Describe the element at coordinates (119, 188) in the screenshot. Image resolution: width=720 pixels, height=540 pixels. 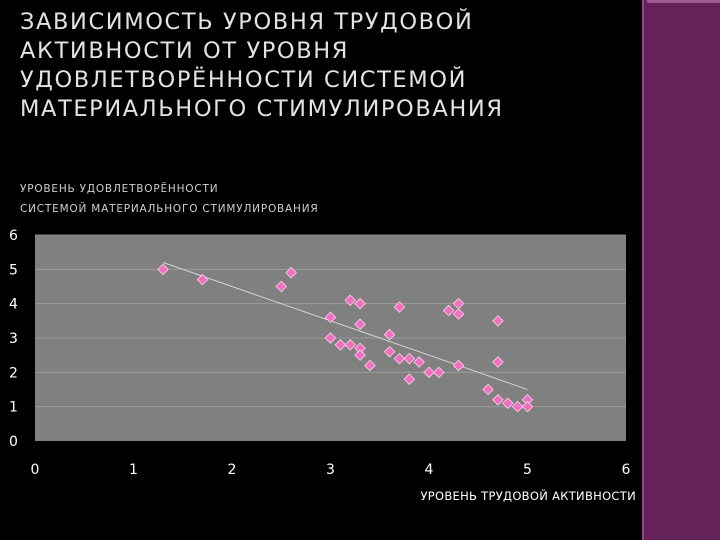
I see `y-axis-label-line-1: УРОВЕНЬ УДОВЛЕТВОРЁННОСТИ` at that location.